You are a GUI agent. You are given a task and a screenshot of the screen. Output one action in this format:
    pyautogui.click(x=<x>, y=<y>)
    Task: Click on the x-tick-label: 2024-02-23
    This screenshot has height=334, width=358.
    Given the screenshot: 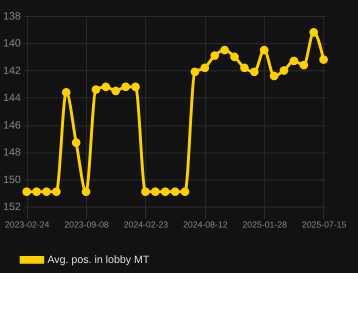 What is the action you would take?
    pyautogui.click(x=146, y=224)
    